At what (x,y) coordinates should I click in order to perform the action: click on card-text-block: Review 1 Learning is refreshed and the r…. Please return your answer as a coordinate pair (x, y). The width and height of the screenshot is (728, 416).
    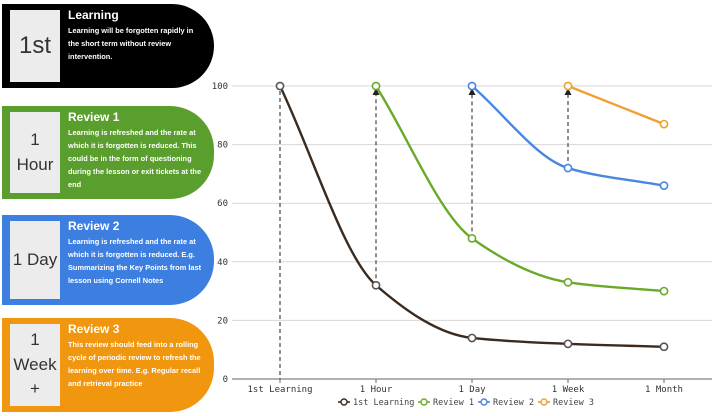
    Looking at the image, I should click on (135, 150).